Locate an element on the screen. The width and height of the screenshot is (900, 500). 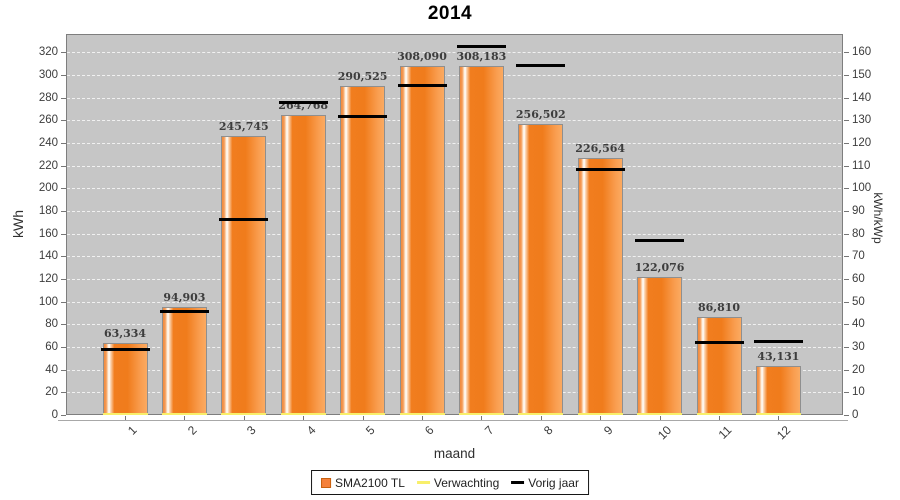
y-axis-tick-label-right: 100 is located at coordinates (862, 188).